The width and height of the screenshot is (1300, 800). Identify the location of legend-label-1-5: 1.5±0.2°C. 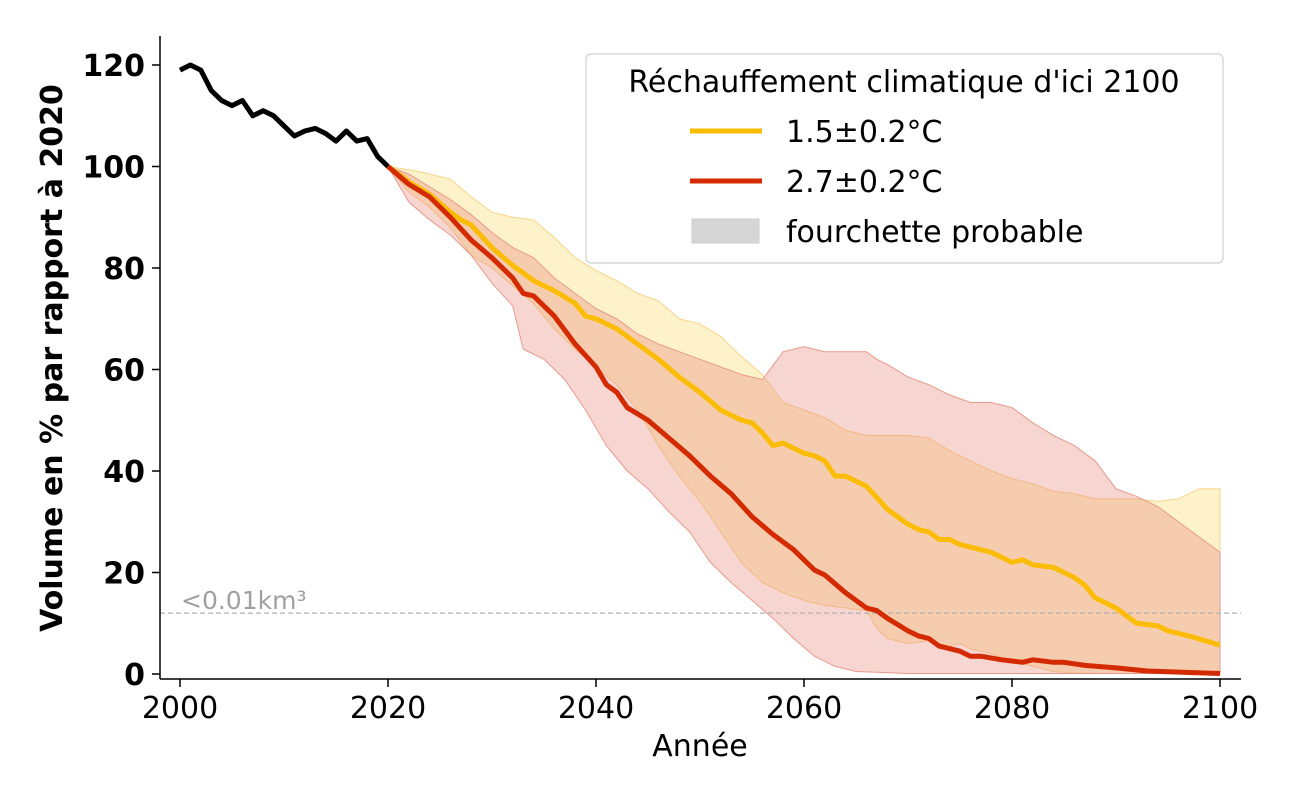
(864, 132).